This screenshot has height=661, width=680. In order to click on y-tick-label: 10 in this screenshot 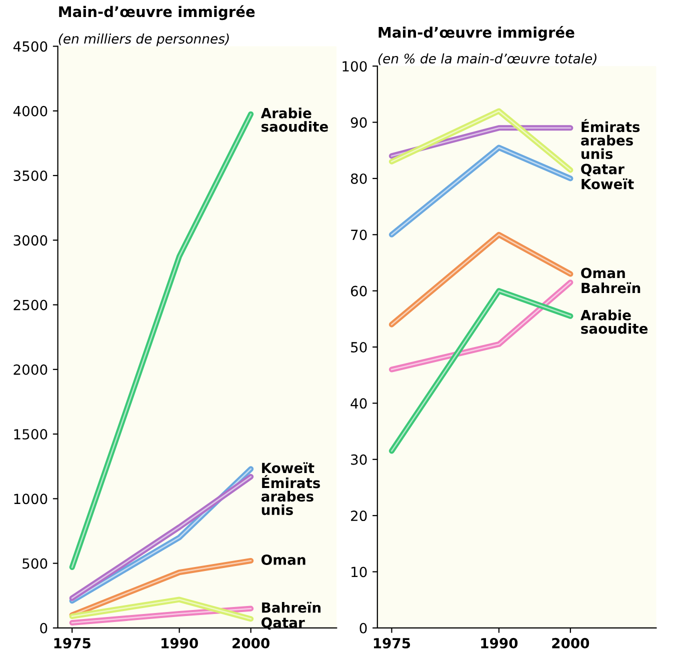, I will do `click(359, 572)`.